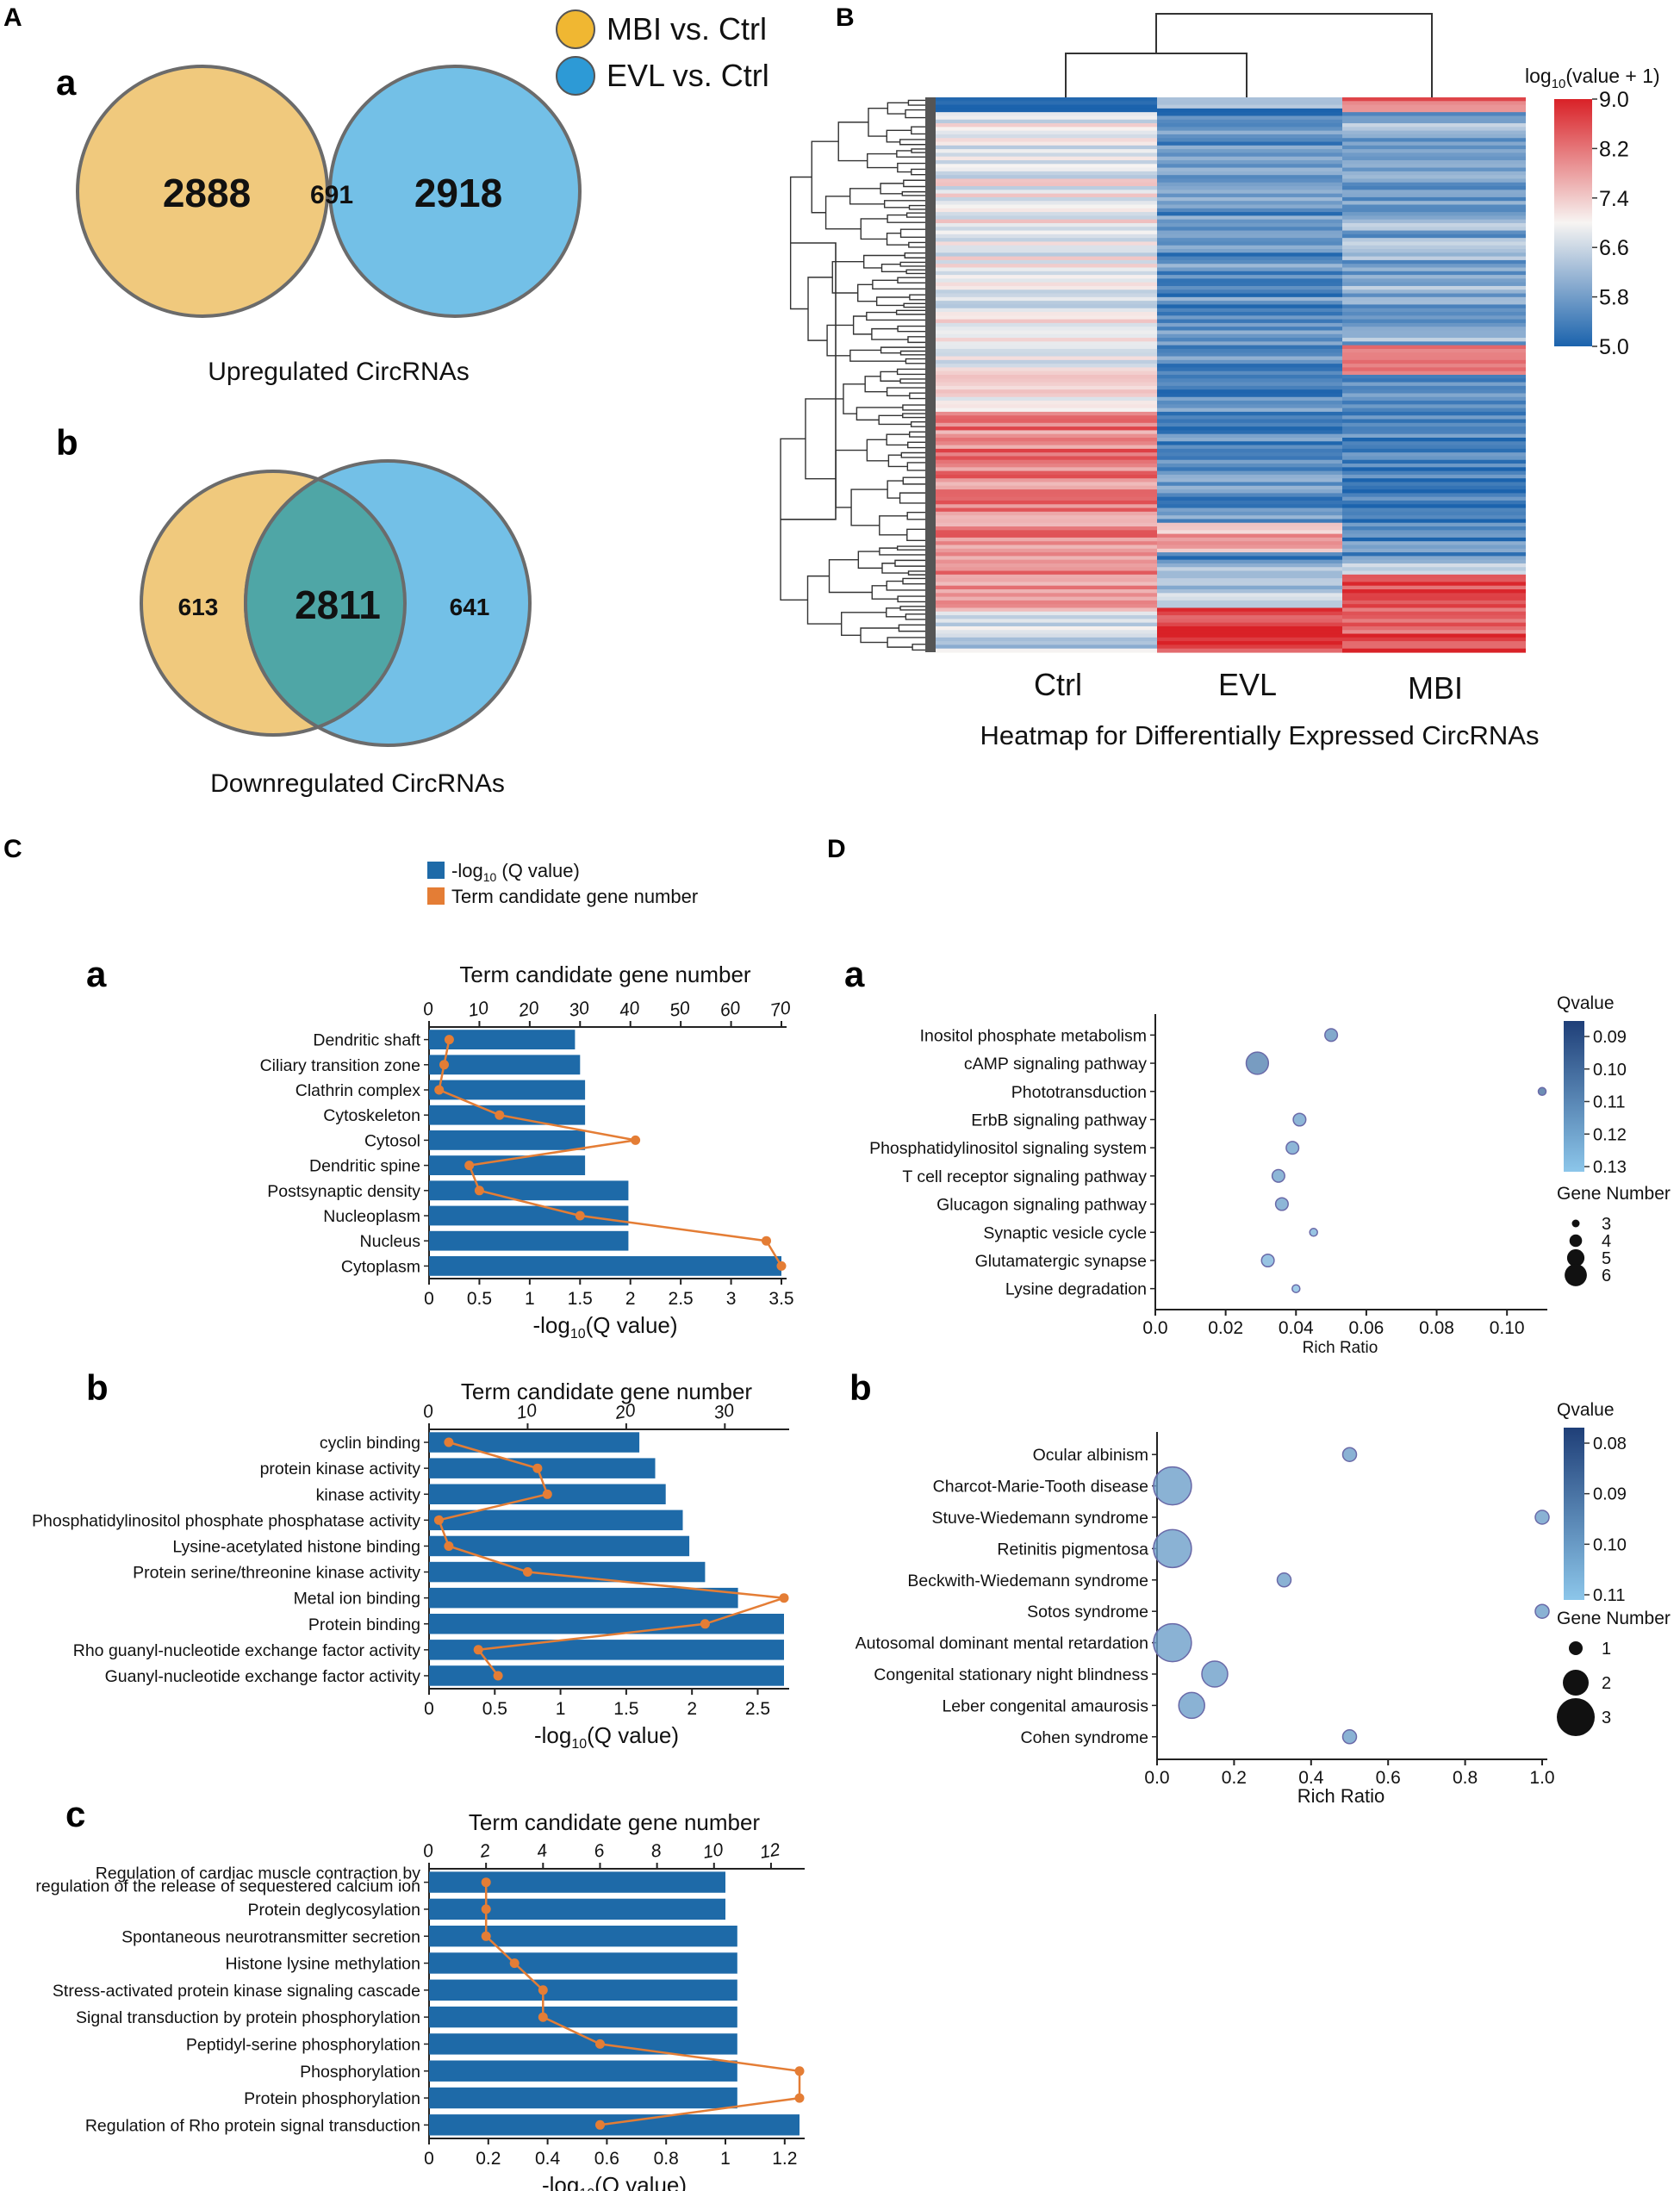  Describe the element at coordinates (303, 2044) in the screenshot. I see `category-label: Peptidyl-serine phosphorylation` at that location.